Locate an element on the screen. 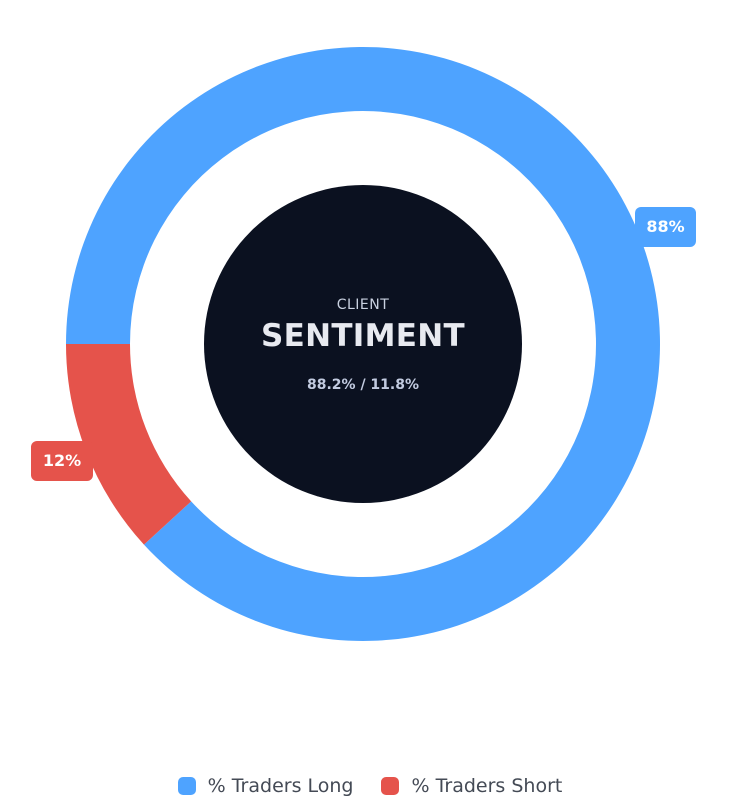 The height and width of the screenshot is (810, 740). center-subtitle: 88.2% / 11.8% is located at coordinates (363, 385).